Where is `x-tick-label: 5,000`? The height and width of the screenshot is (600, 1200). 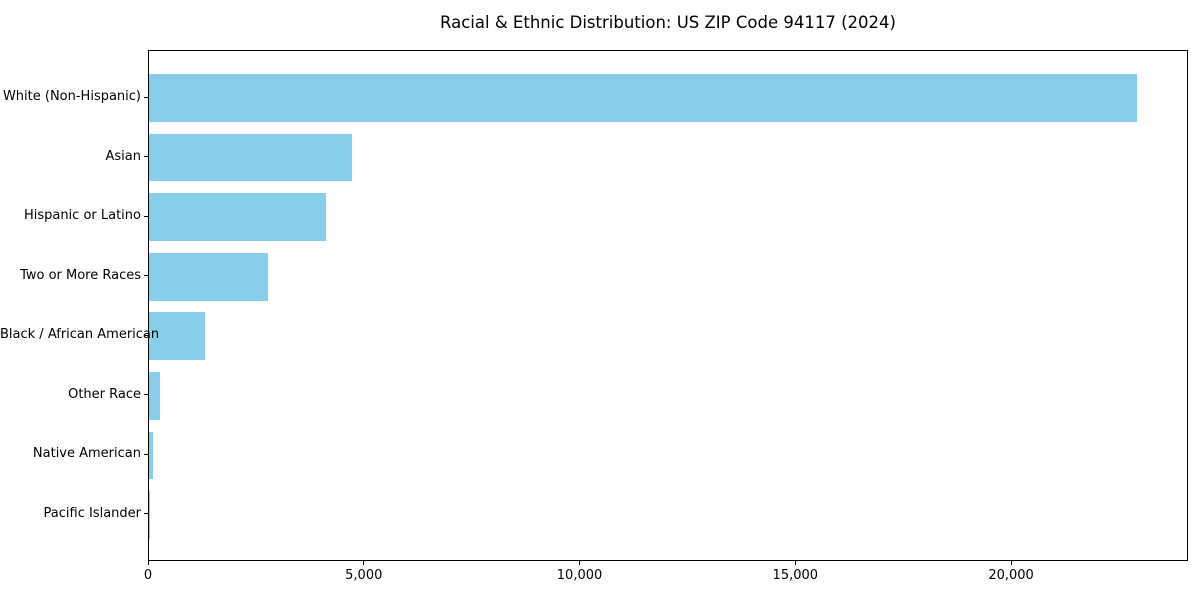 x-tick-label: 5,000 is located at coordinates (364, 575).